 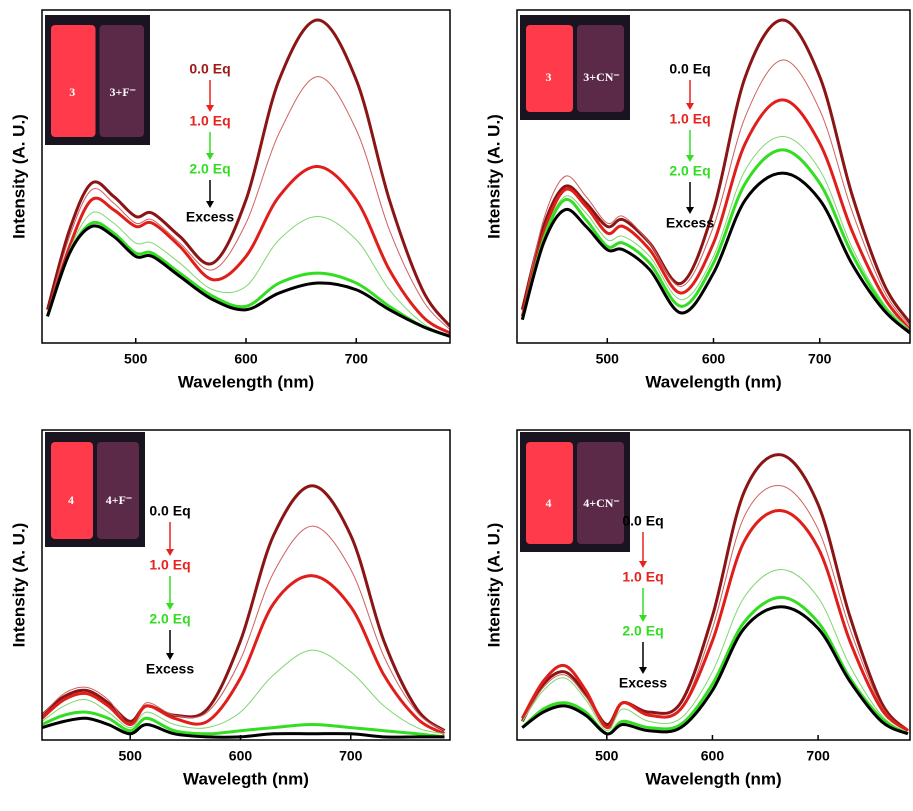 I want to click on inset-label: 4+CN⁻, so click(x=601, y=503).